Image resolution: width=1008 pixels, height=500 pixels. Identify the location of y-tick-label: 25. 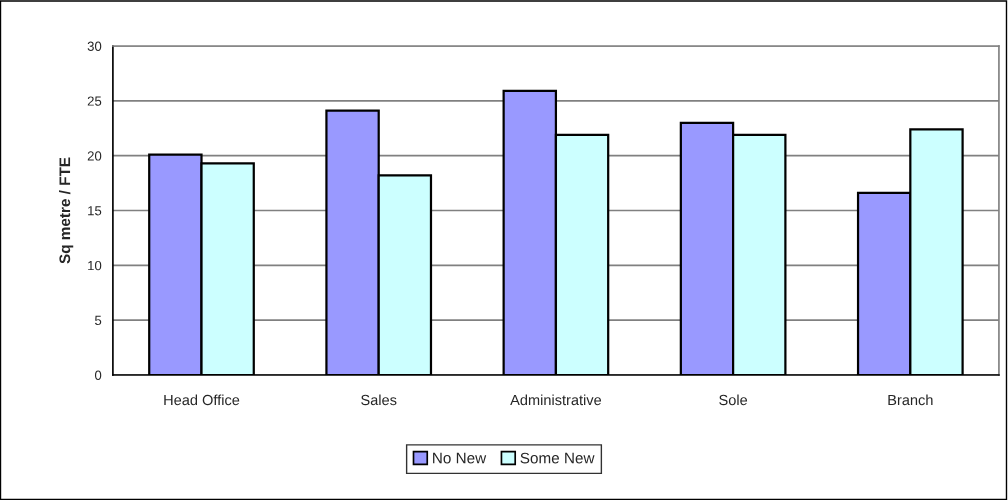
(94, 101).